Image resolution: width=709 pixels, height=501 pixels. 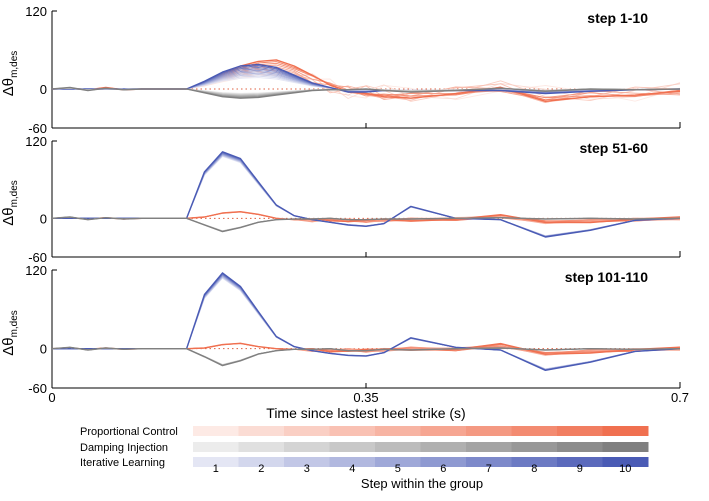 What do you see at coordinates (422, 469) in the screenshot?
I see `colorbar-ticks: 1 2 3 4 5 6 7 8 9 10` at bounding box center [422, 469].